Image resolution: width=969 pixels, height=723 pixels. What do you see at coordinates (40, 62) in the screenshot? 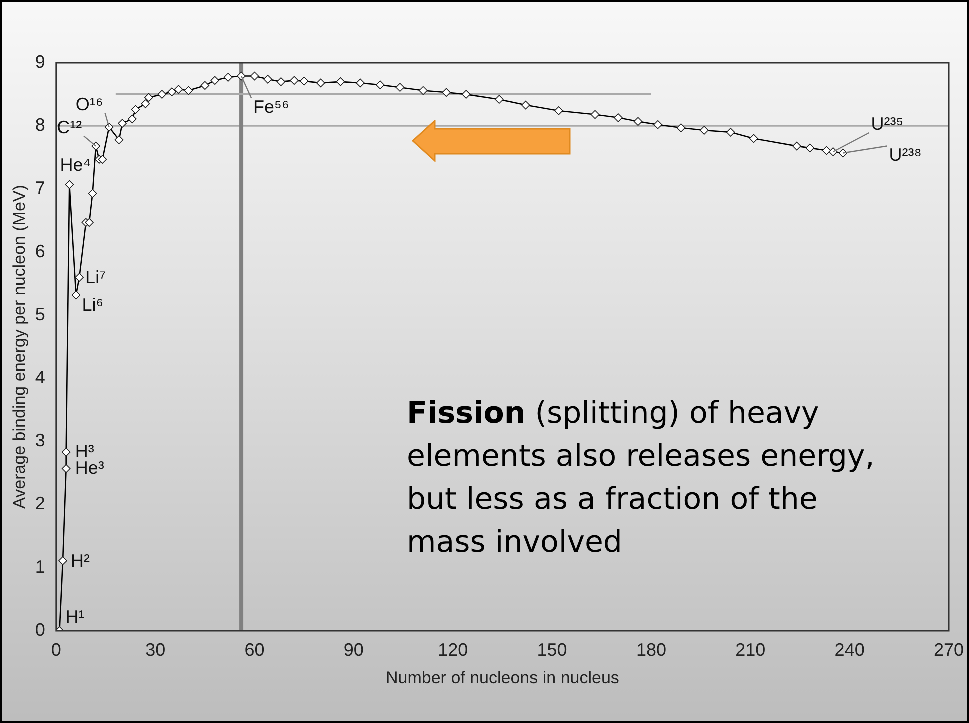
I see `y-tick-label: 9` at bounding box center [40, 62].